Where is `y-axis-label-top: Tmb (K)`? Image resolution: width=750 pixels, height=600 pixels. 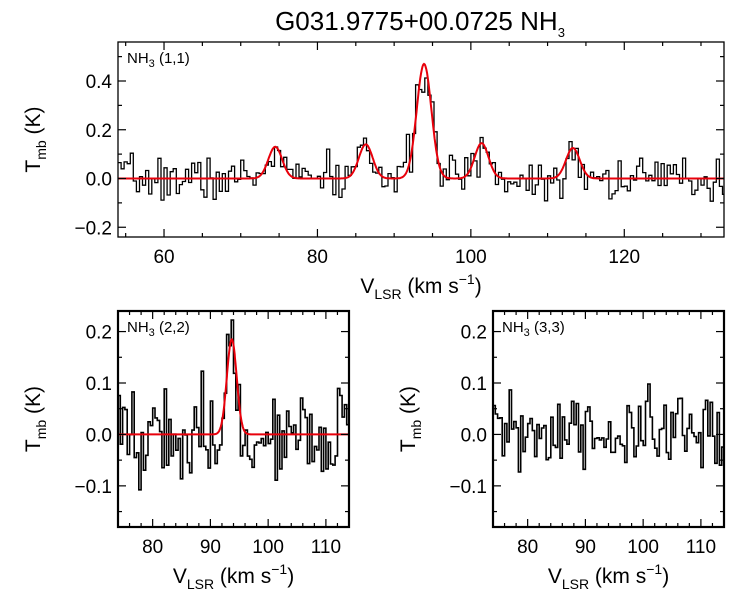
y-axis-label-top: Tmb (K) is located at coordinates (35, 139).